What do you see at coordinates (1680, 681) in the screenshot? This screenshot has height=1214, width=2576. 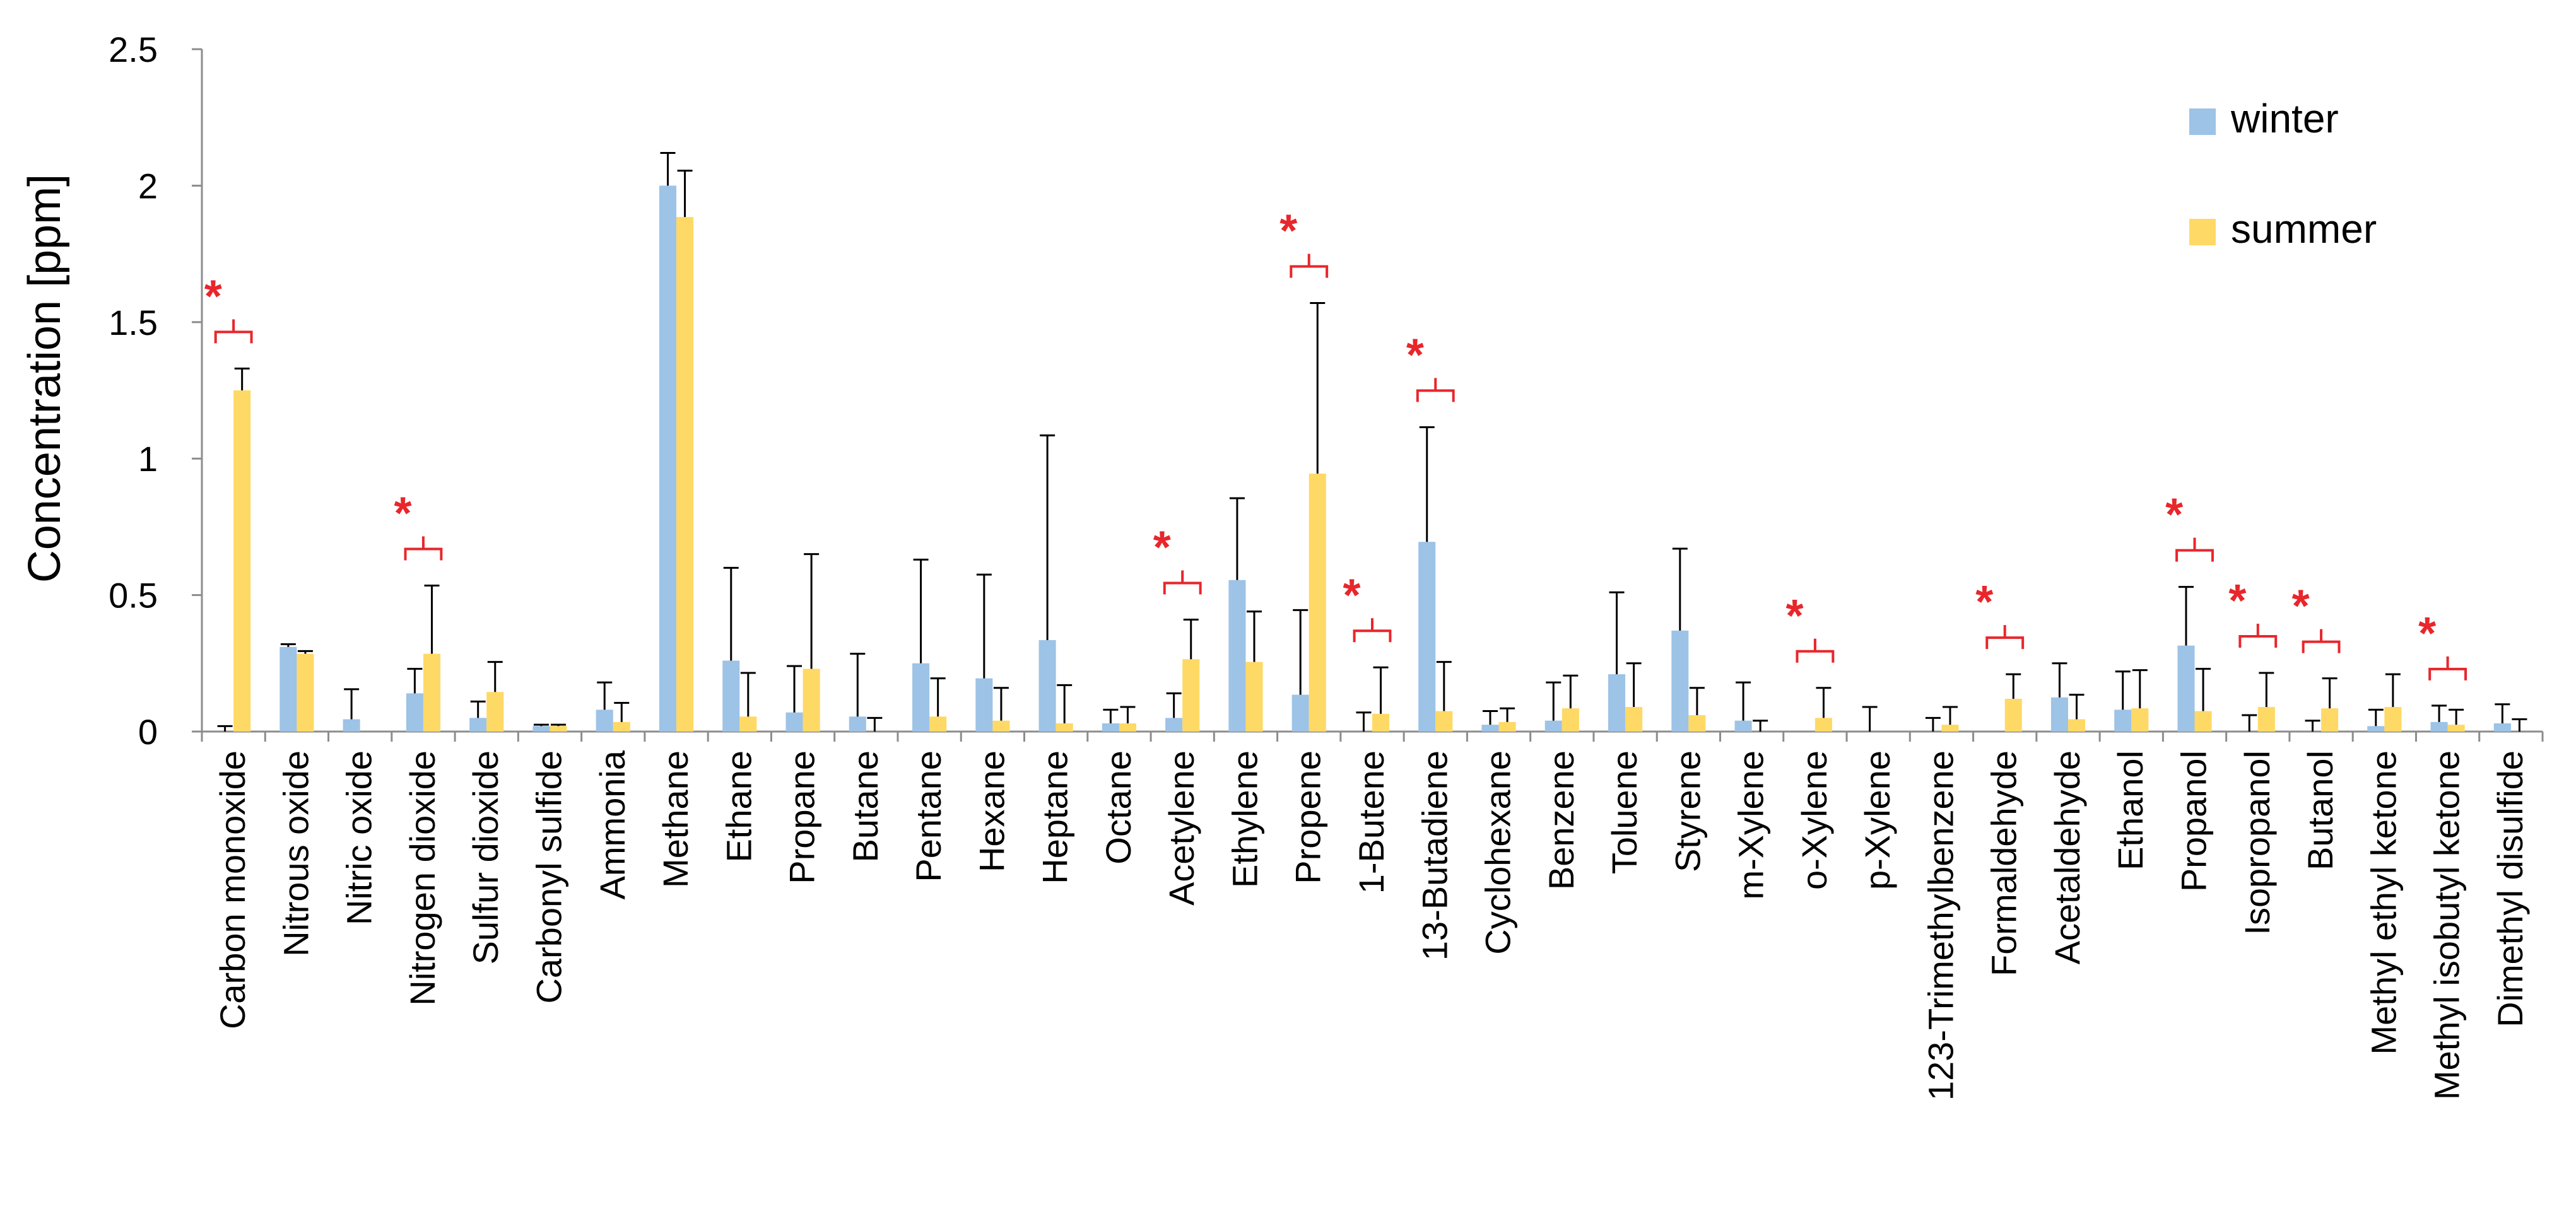 I see `bar-winter-styrene` at bounding box center [1680, 681].